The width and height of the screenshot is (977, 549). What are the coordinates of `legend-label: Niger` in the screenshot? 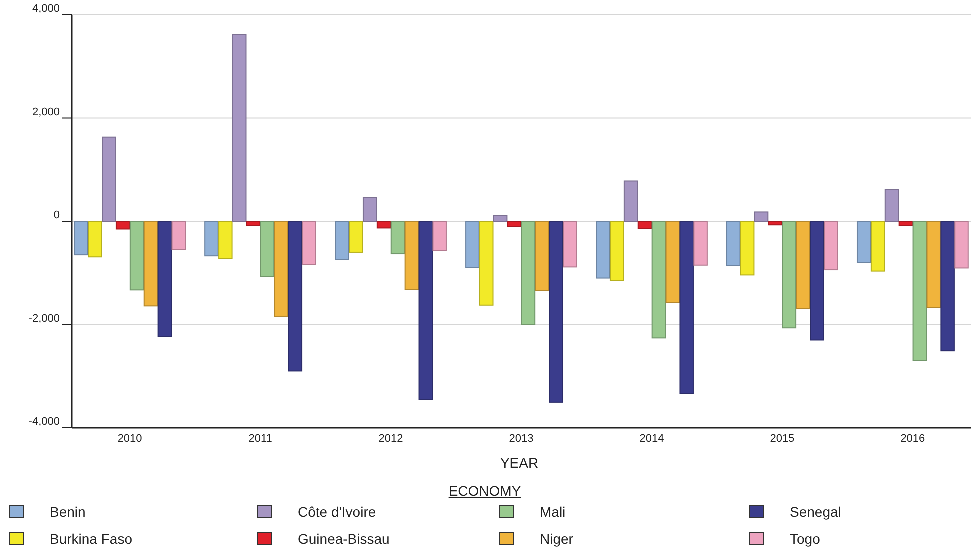 It's located at (557, 539).